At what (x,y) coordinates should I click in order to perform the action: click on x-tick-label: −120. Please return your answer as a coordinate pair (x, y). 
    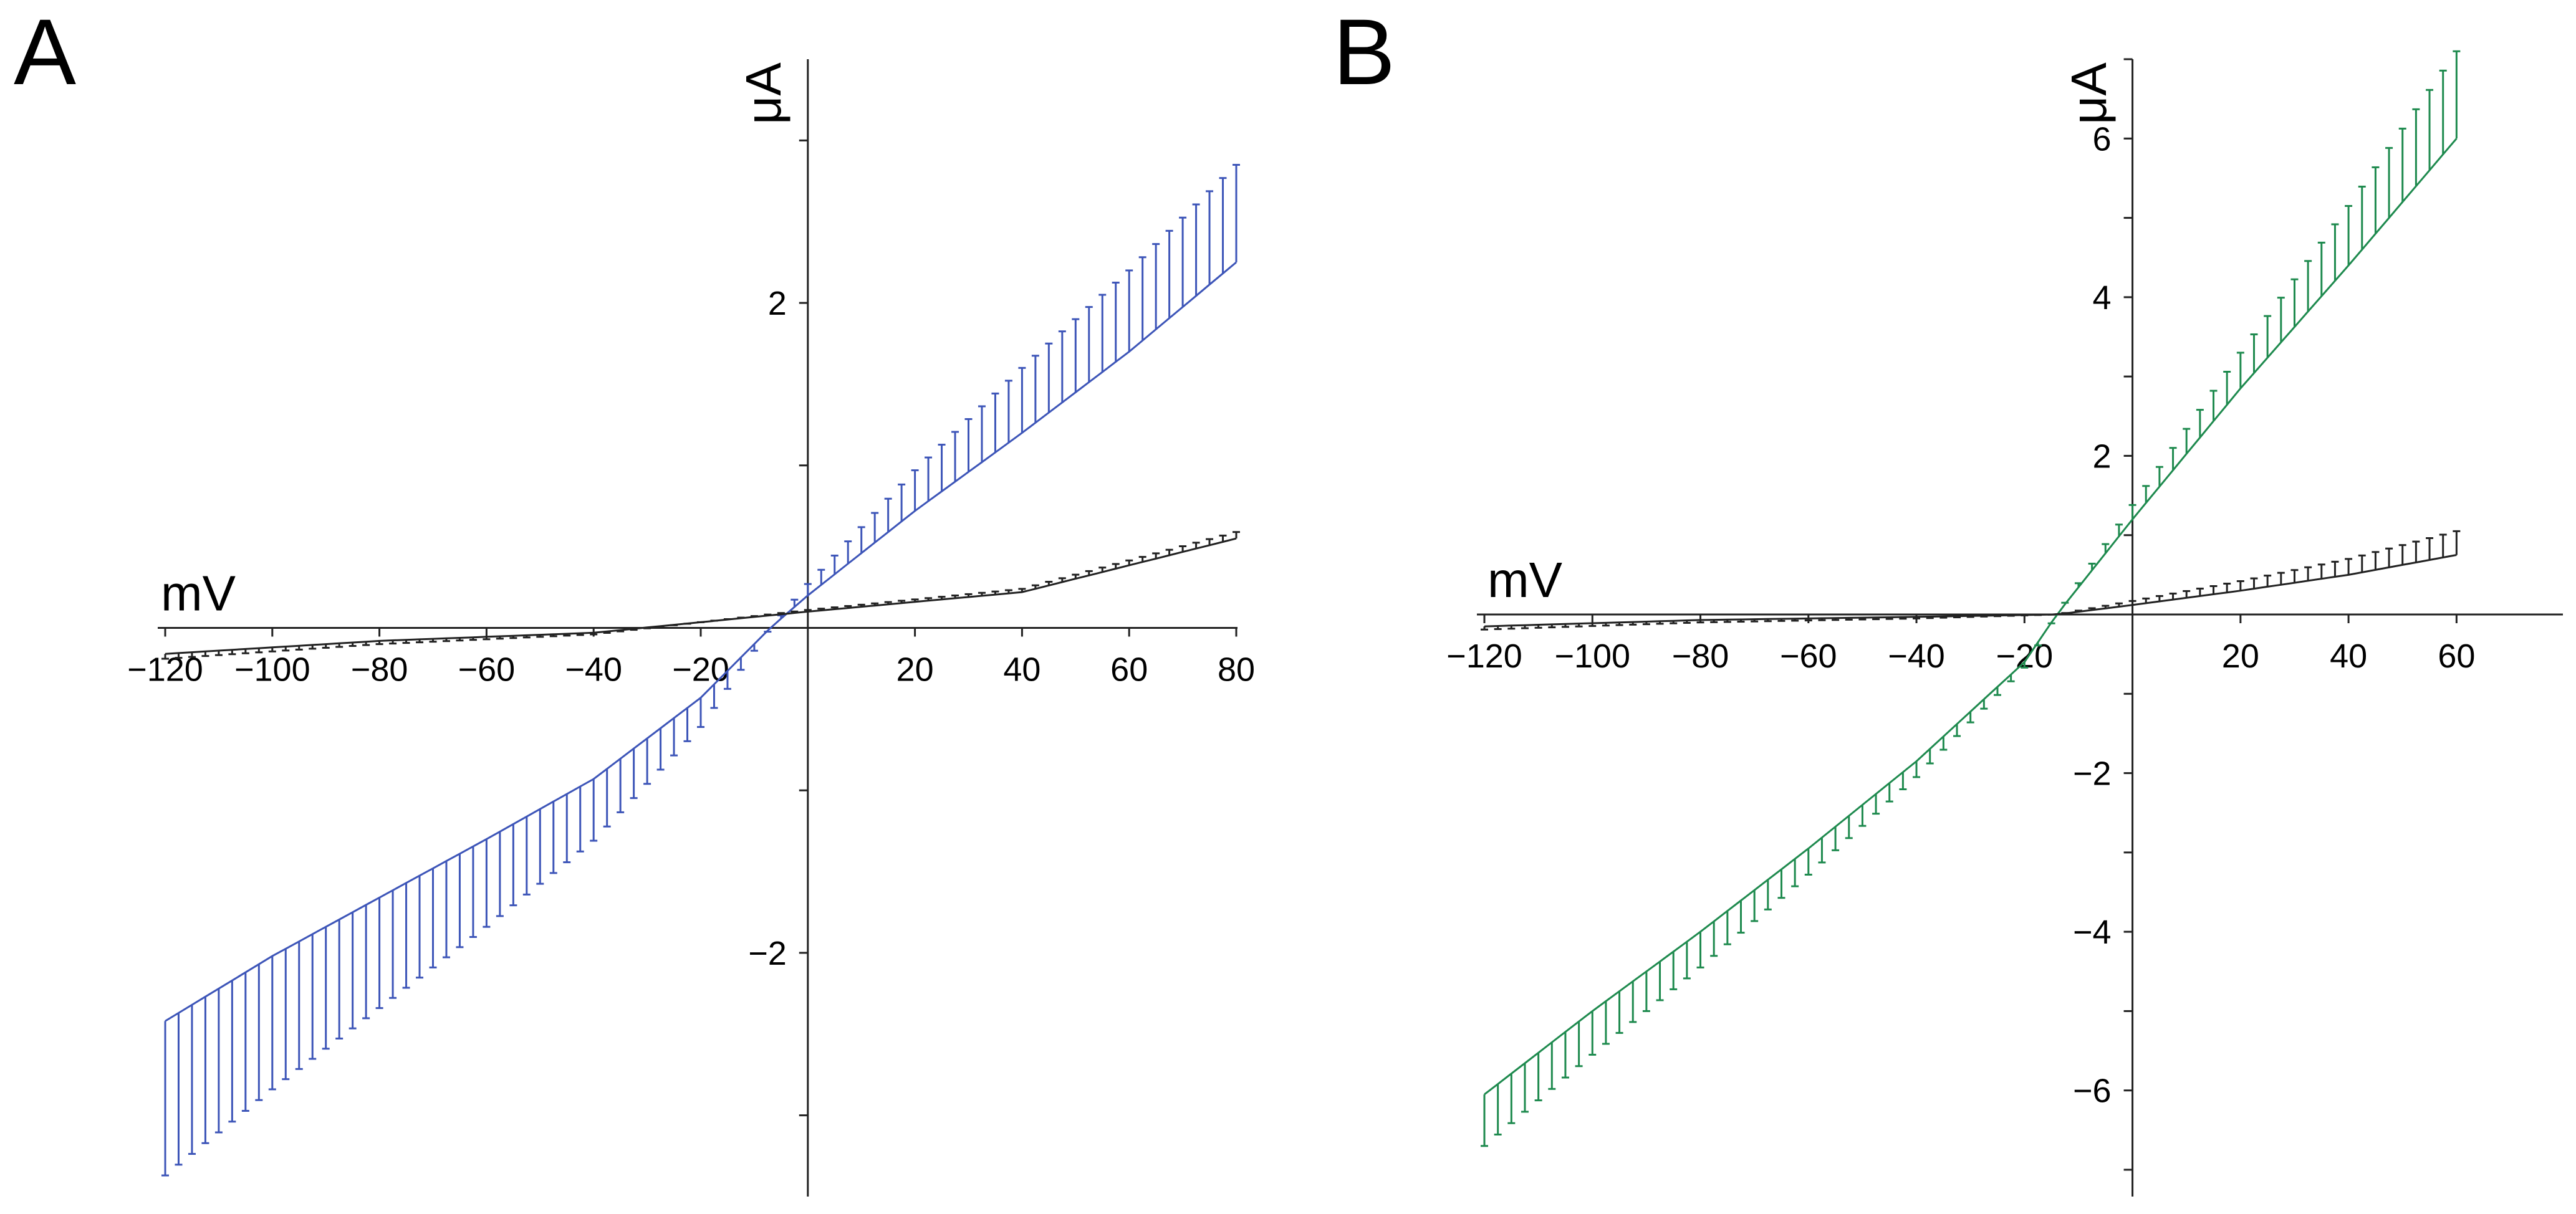
    Looking at the image, I should click on (1484, 657).